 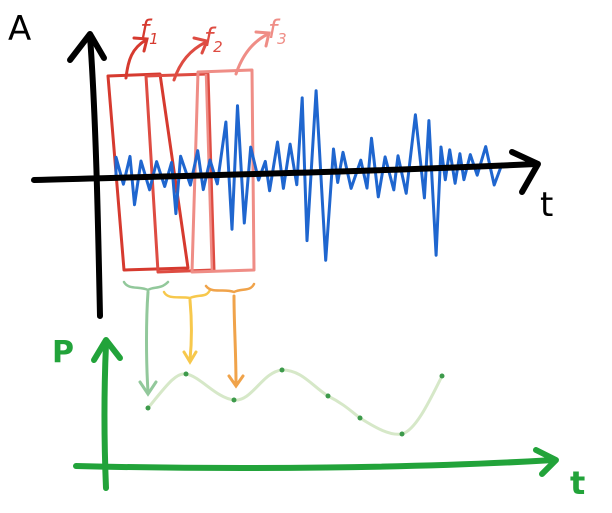 I want to click on frame-f2-pointer-arrowhead, so click(x=201, y=45).